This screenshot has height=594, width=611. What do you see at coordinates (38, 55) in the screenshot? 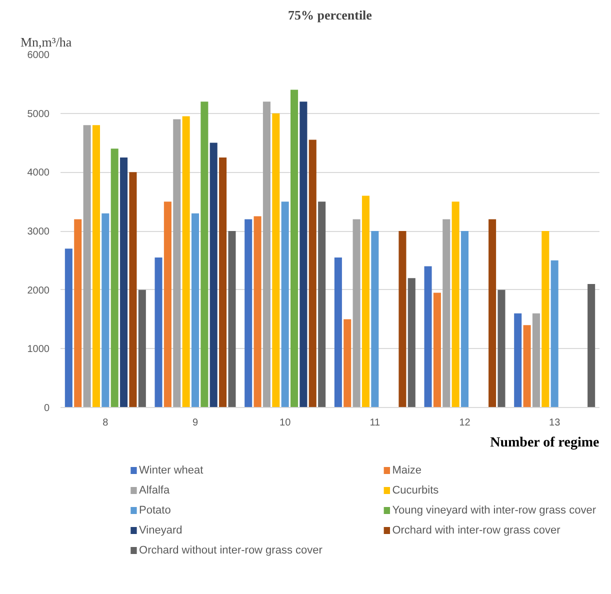
I see `y-tick-label: 6000` at bounding box center [38, 55].